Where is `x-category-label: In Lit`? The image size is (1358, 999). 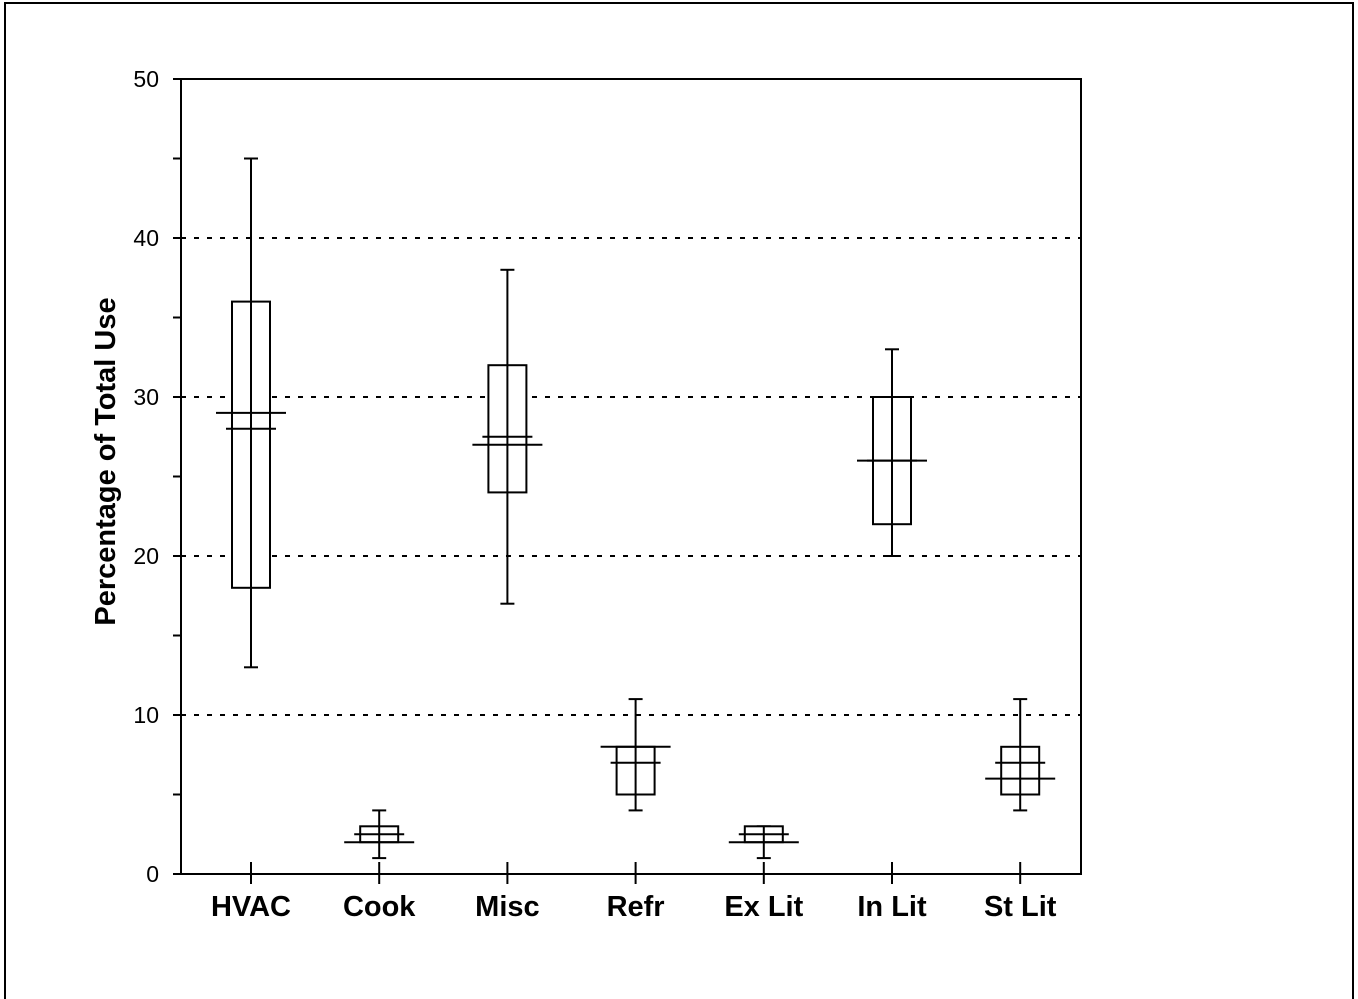
x-category-label: In Lit is located at coordinates (892, 907).